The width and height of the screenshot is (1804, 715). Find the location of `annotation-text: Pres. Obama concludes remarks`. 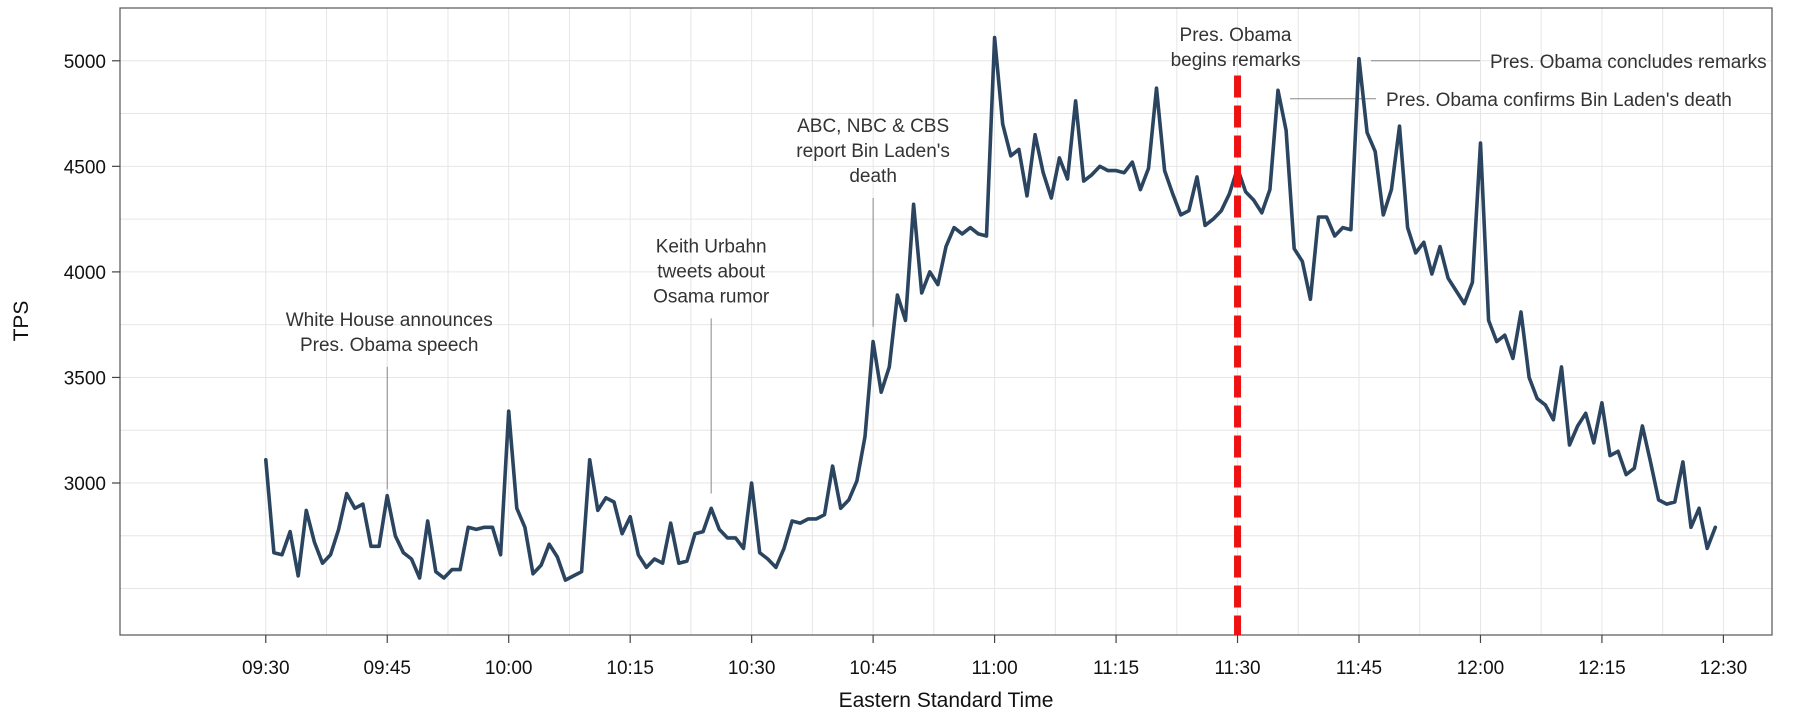

annotation-text: Pres. Obama concludes remarks is located at coordinates (1628, 62).